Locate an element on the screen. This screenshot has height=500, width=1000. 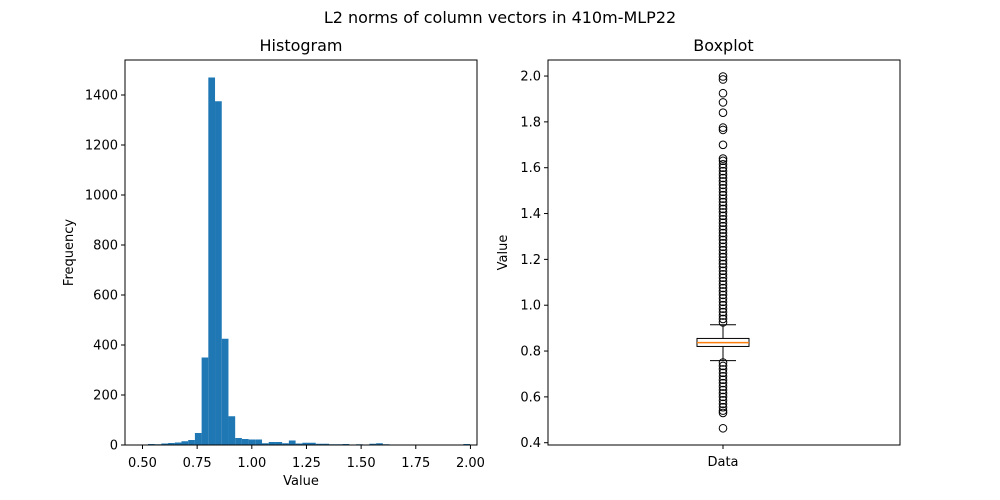
boxplot-y-tick-label: 0.6 is located at coordinates (530, 397).